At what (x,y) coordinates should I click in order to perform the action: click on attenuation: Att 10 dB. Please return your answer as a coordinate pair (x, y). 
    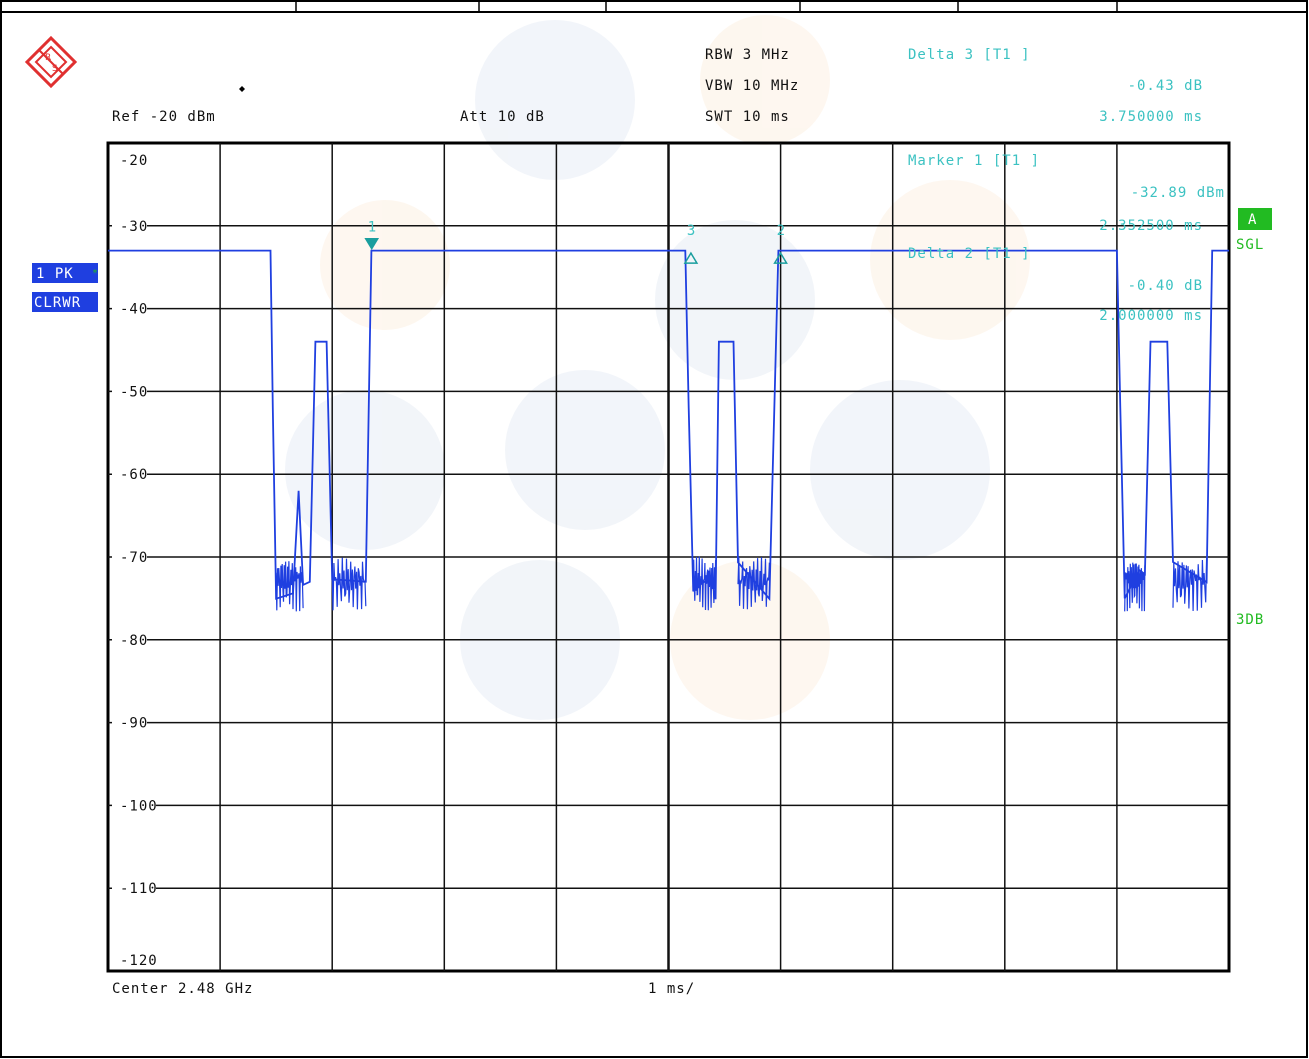
    Looking at the image, I should click on (502, 117).